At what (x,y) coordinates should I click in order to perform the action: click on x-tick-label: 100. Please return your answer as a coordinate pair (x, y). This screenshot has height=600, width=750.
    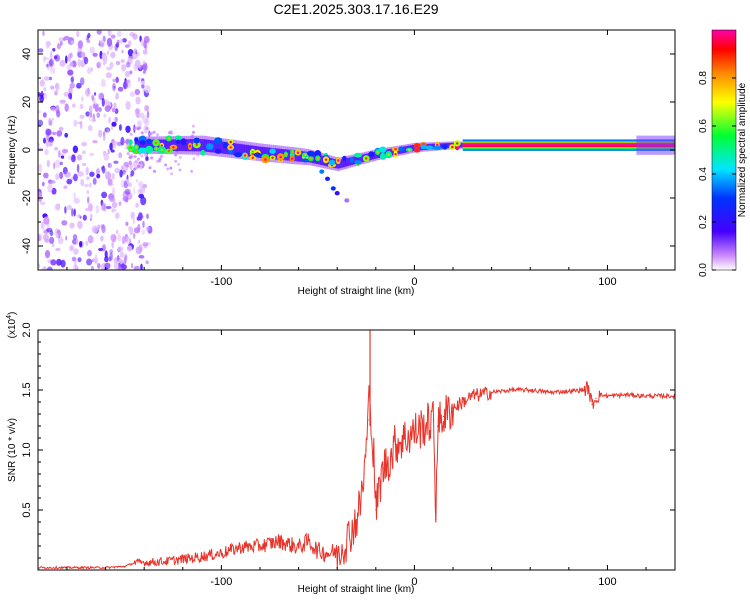
    Looking at the image, I should click on (607, 282).